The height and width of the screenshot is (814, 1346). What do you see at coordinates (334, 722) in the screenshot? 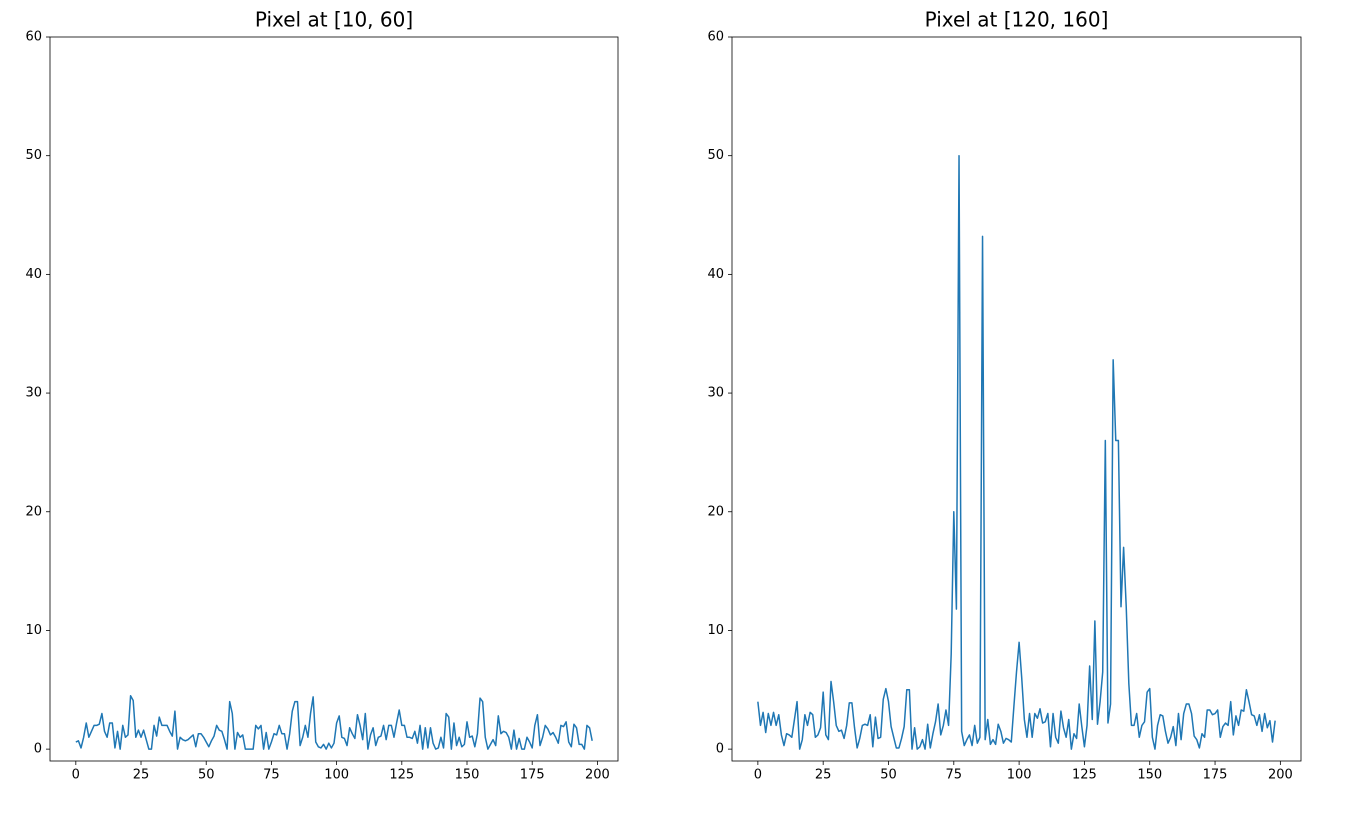
I see `data-line` at bounding box center [334, 722].